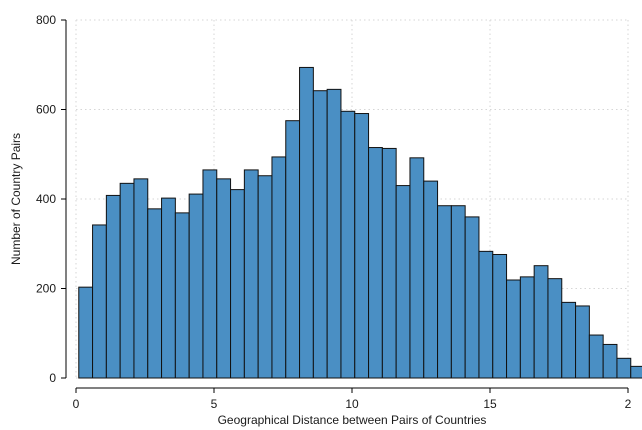  I want to click on x-tick-label: 0, so click(76, 404).